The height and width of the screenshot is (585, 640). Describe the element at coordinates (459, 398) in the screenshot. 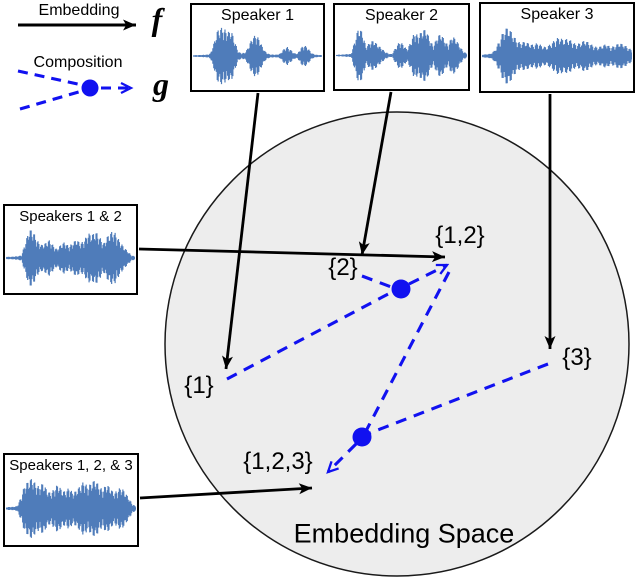

I see `composition-input-3-to-node2` at that location.